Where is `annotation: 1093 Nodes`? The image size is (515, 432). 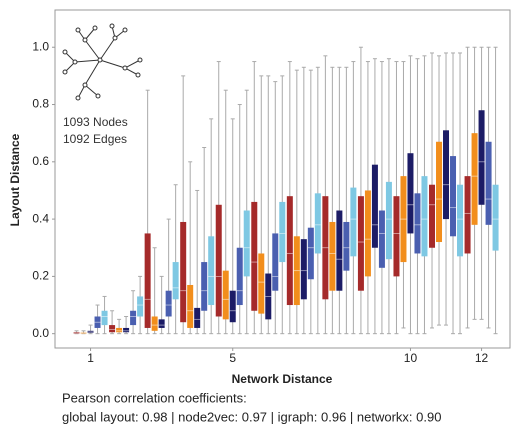
annotation: 1093 Nodes is located at coordinates (95, 122).